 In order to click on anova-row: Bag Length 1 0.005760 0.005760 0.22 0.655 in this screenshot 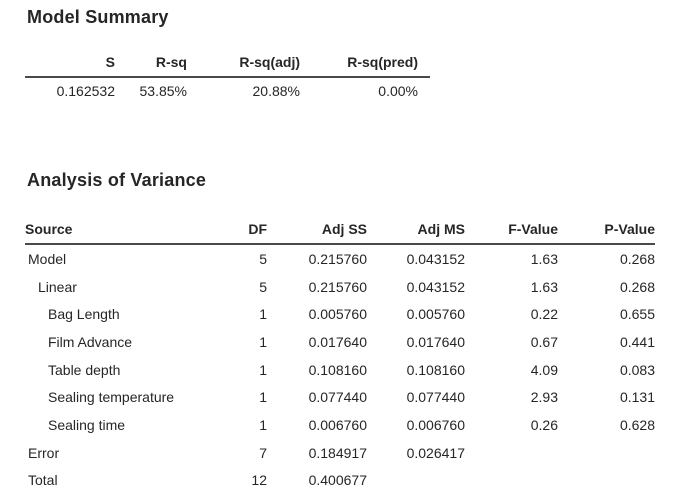, I will do `click(340, 314)`.